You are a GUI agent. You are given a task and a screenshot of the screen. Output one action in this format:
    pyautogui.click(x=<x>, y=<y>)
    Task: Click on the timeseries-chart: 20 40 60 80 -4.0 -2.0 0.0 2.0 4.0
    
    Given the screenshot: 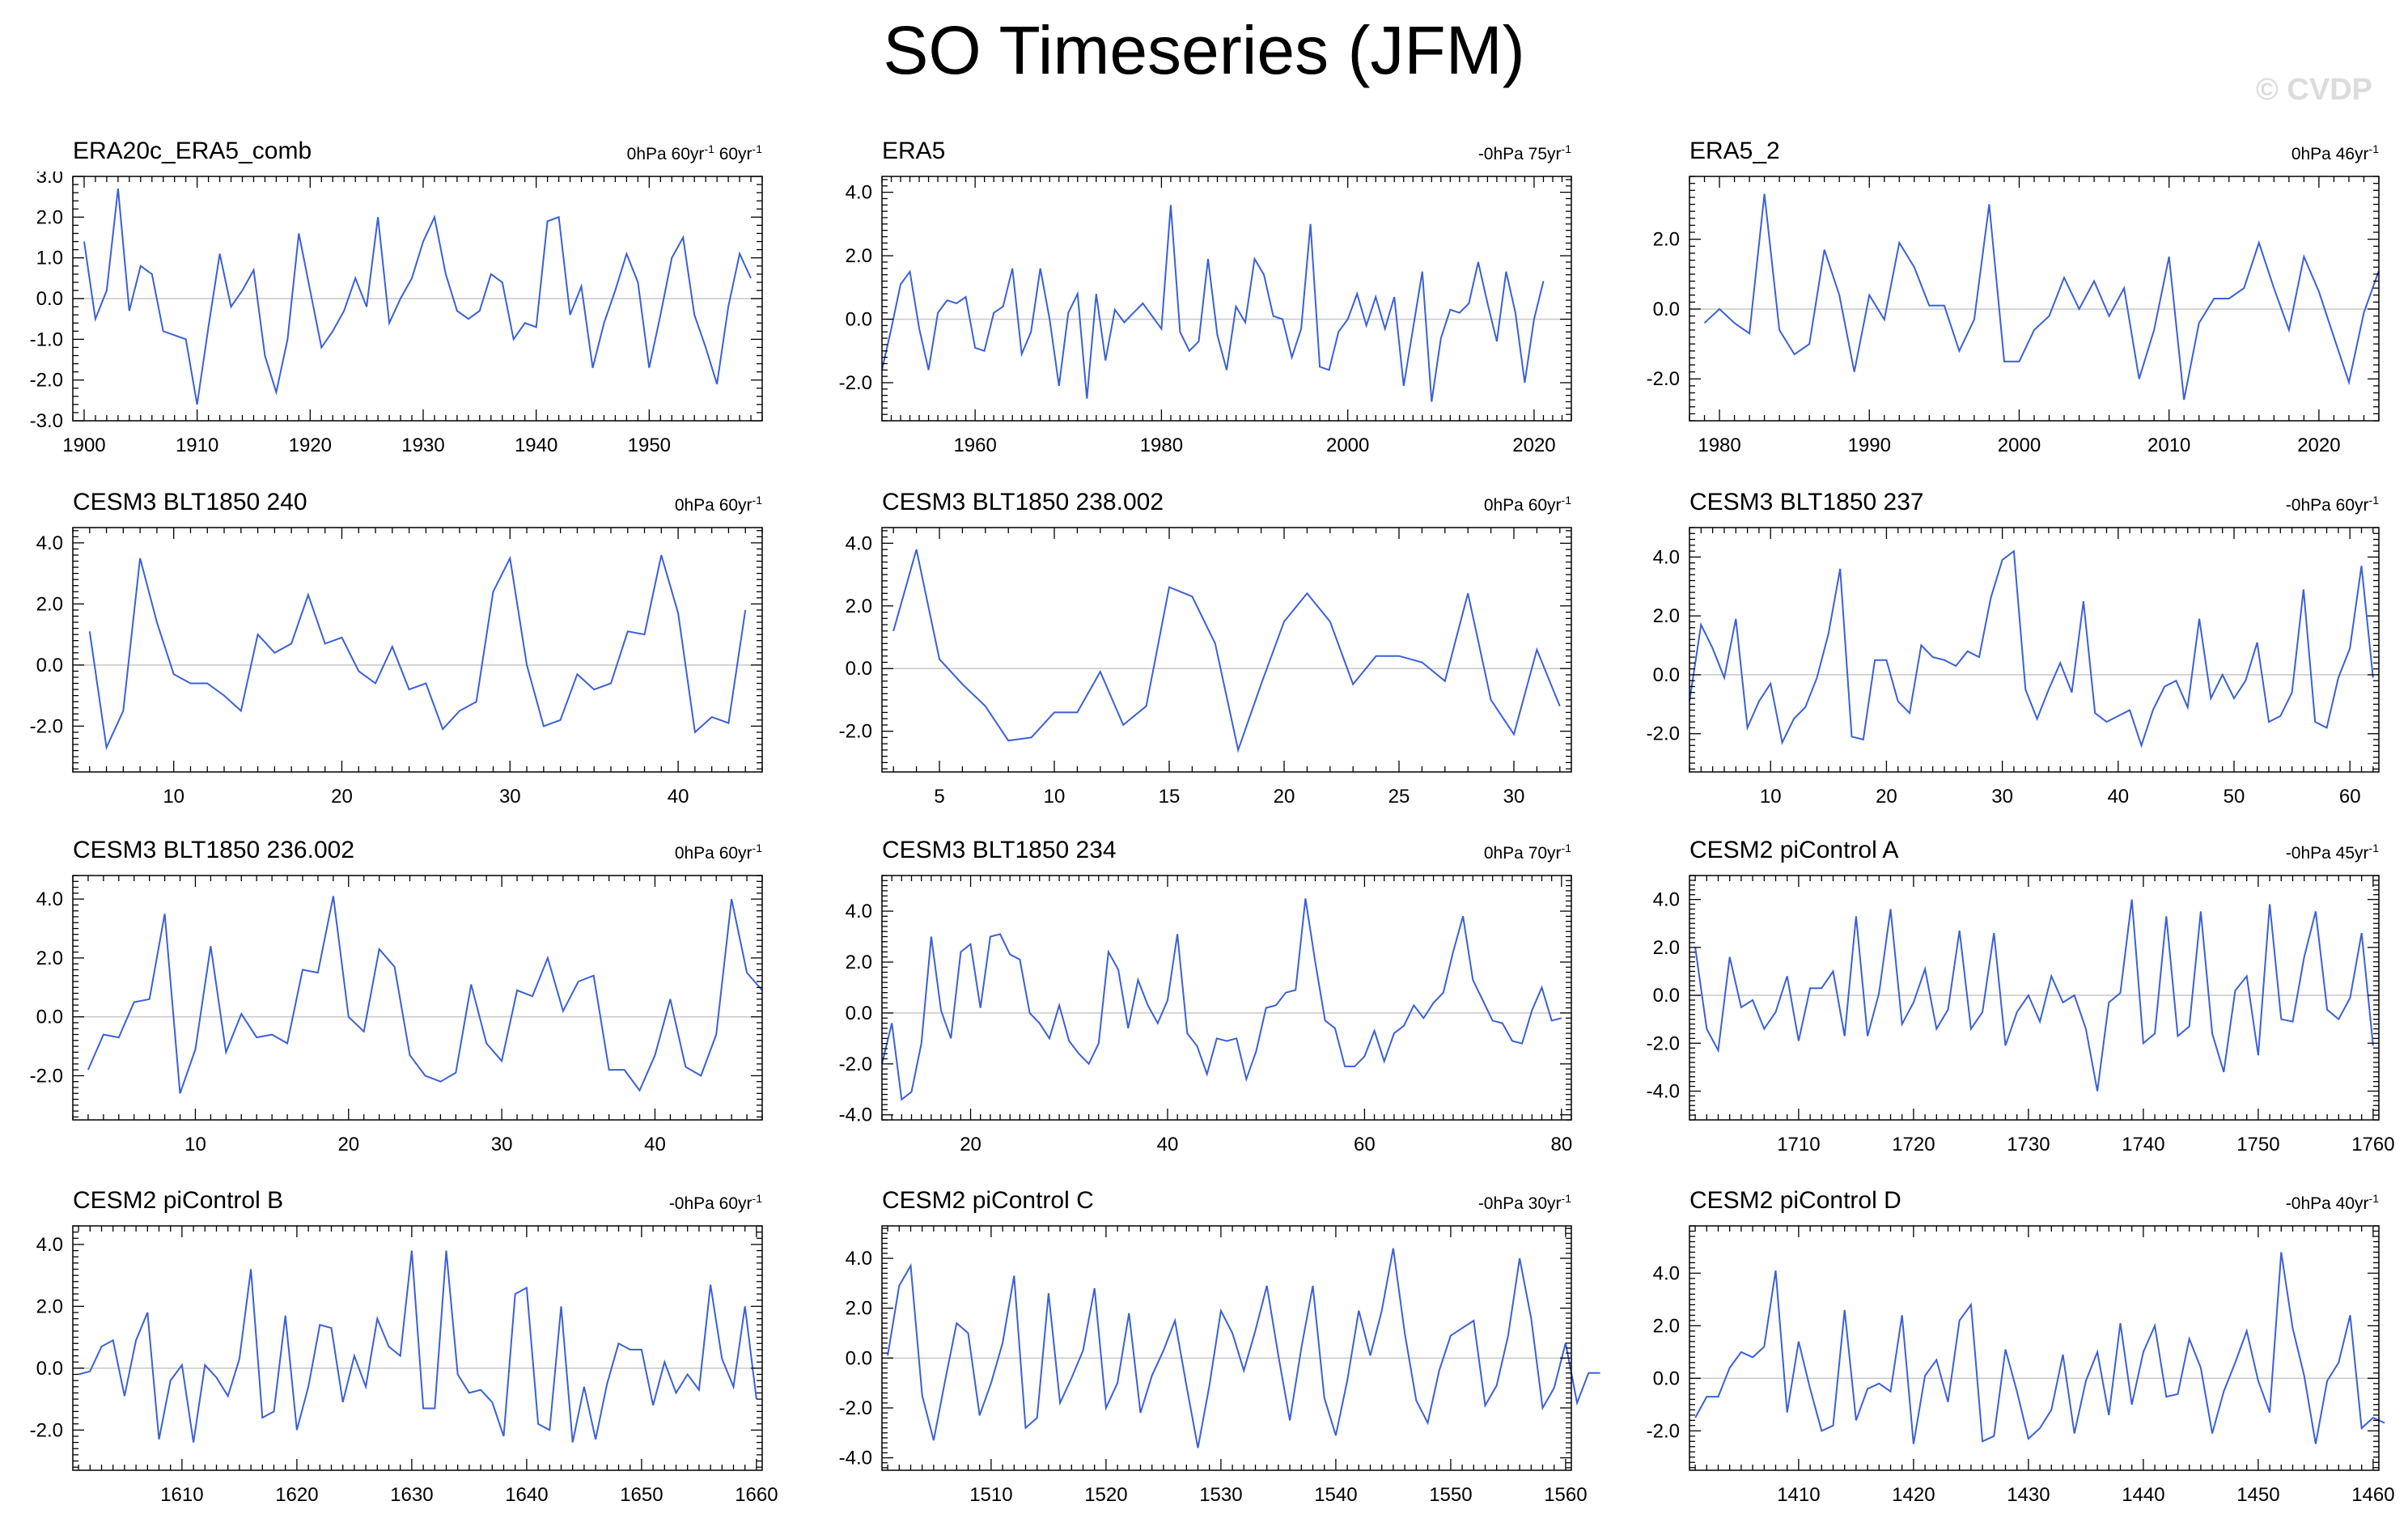 What is the action you would take?
    pyautogui.click(x=1205, y=1015)
    